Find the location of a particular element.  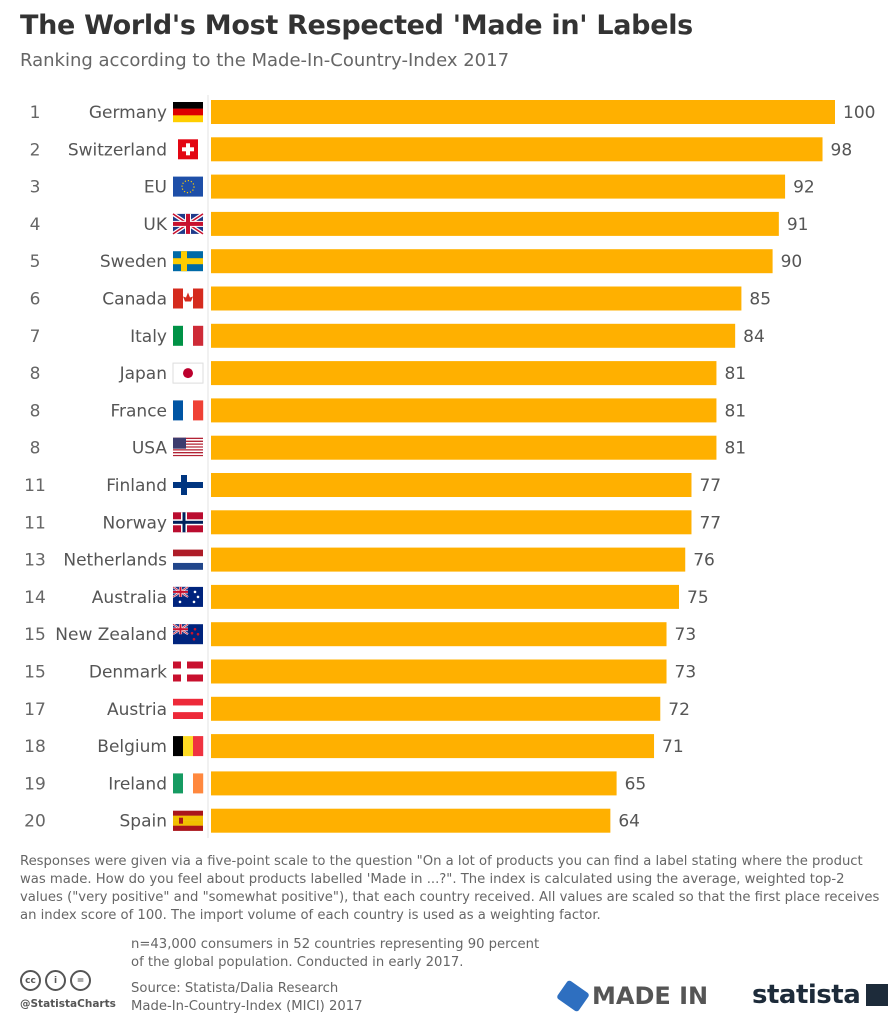

bar-row: 2 Switzerland 98 is located at coordinates (441, 149).